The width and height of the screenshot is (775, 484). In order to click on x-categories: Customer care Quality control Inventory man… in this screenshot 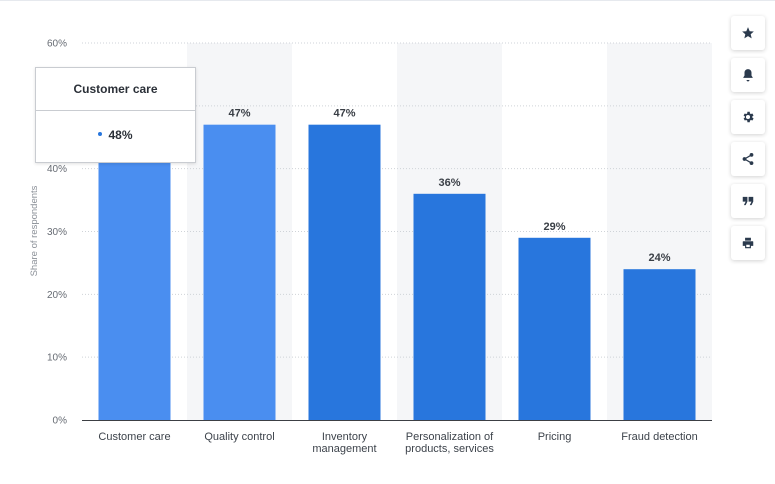, I will do `click(397, 443)`.